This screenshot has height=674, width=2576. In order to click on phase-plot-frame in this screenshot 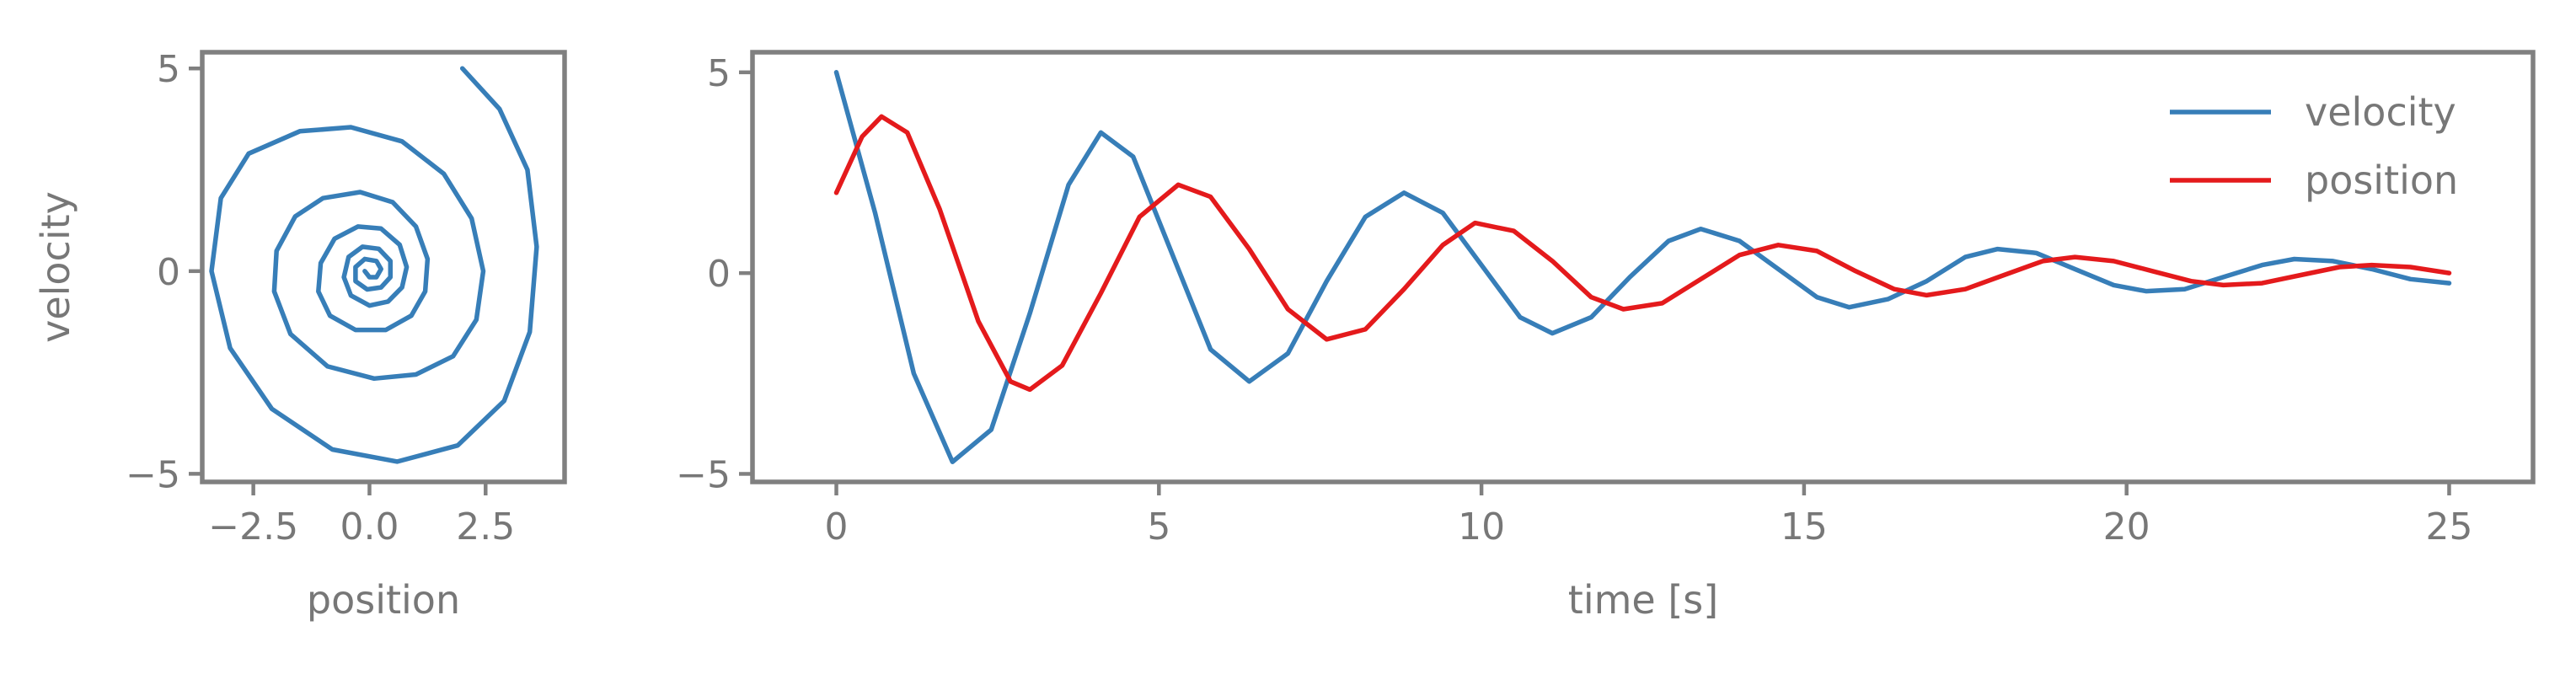, I will do `click(383, 267)`.